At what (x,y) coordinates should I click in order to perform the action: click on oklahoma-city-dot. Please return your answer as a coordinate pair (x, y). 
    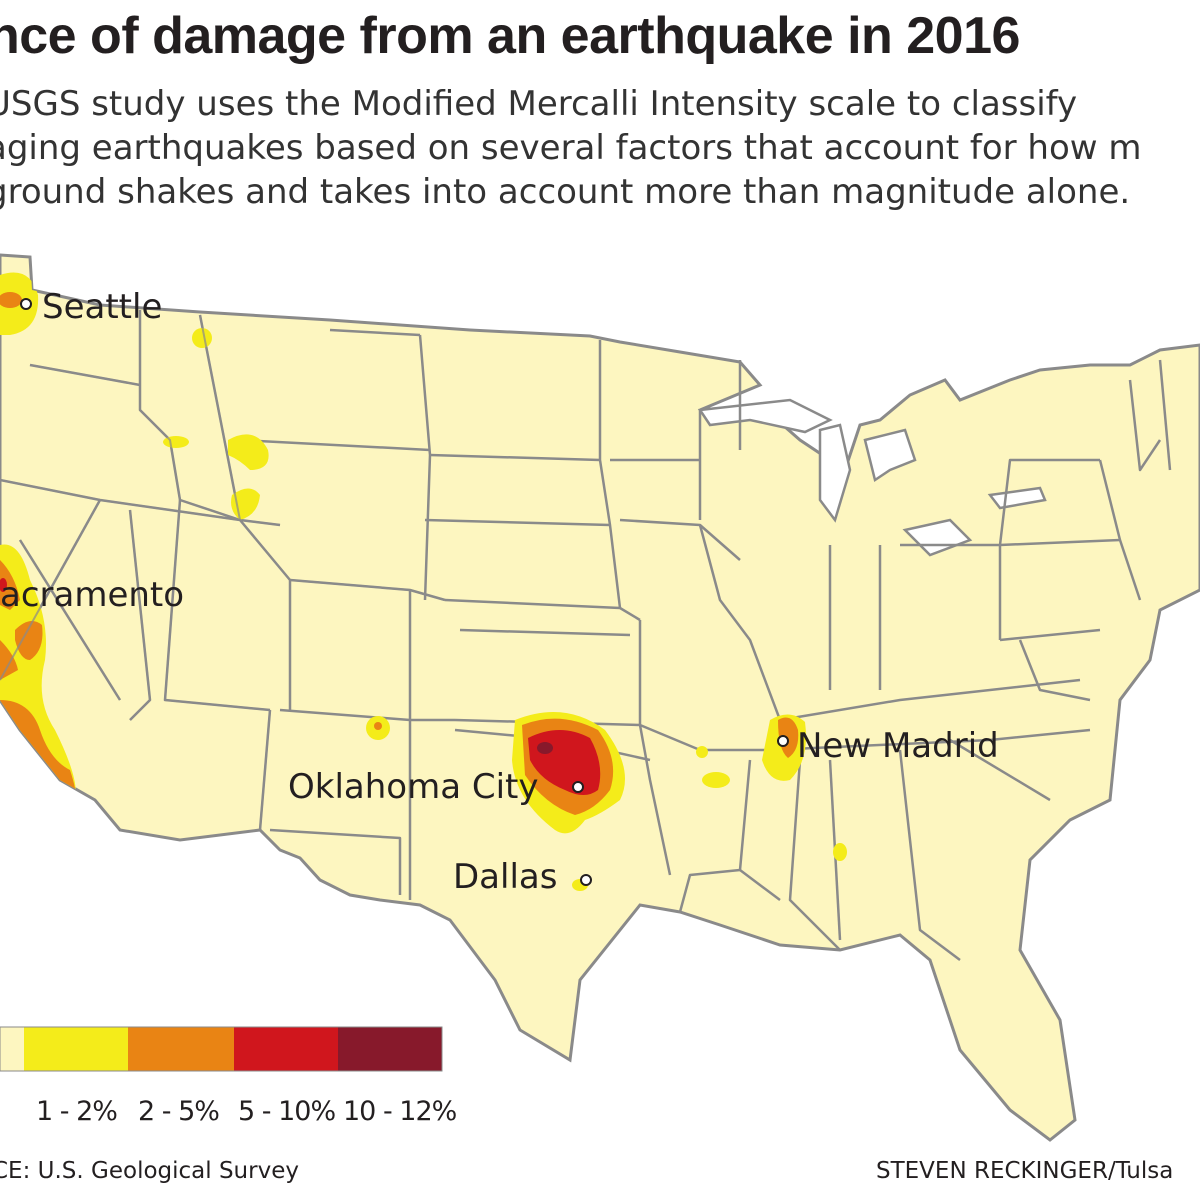
    Looking at the image, I should click on (578, 787).